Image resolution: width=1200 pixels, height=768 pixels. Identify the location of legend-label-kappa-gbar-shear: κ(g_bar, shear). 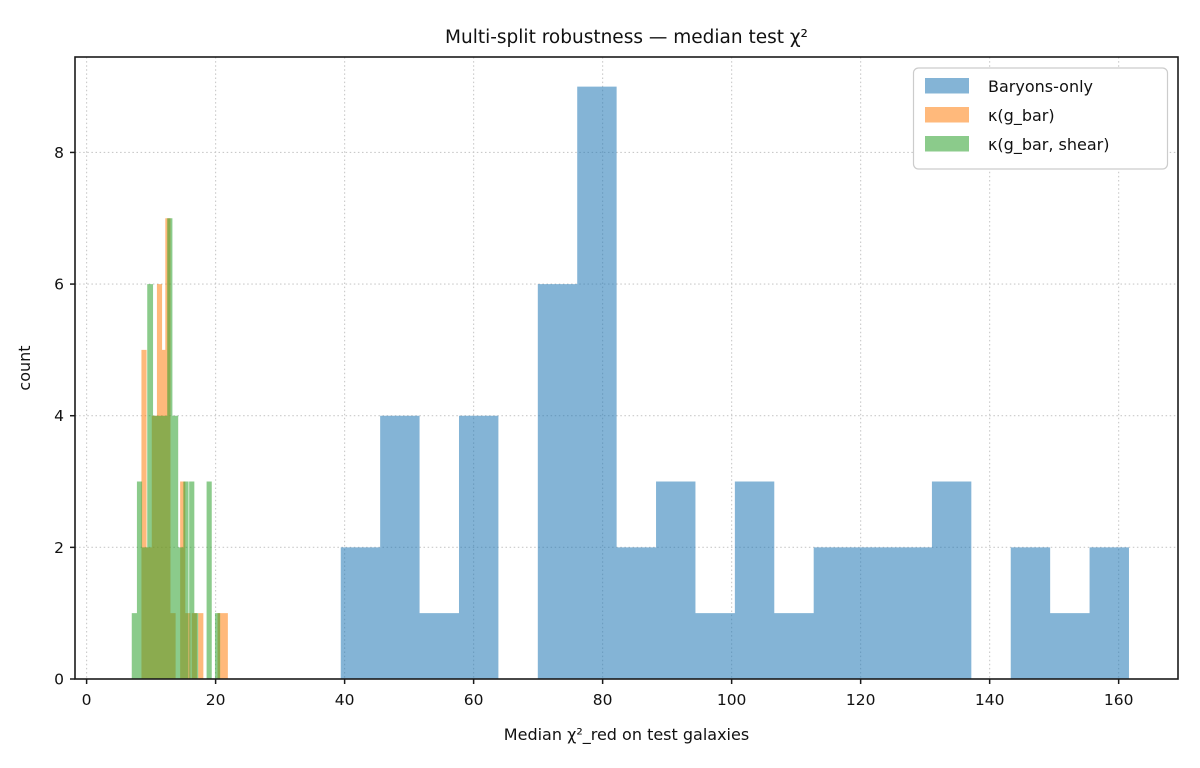
(1048, 145).